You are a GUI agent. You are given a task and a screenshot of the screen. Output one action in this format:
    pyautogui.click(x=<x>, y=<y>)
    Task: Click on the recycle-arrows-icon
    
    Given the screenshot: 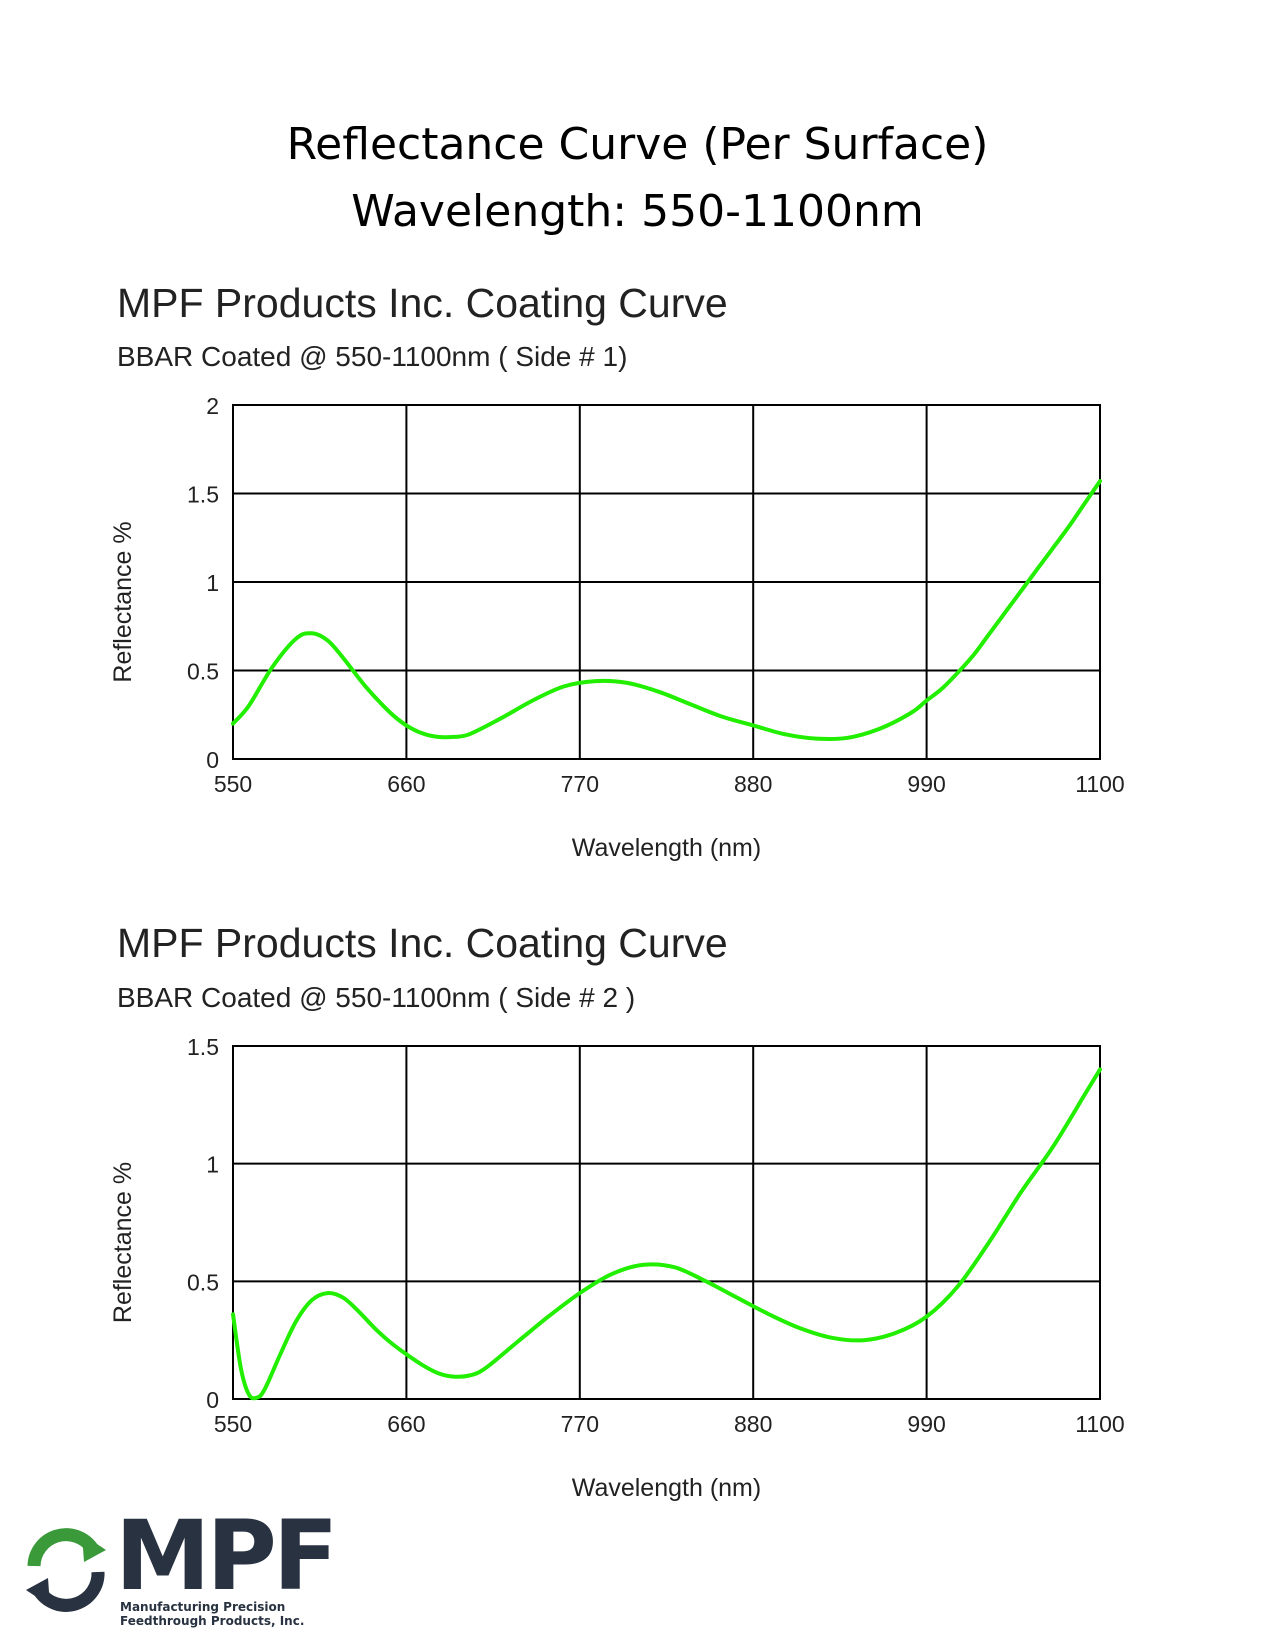 What is the action you would take?
    pyautogui.click(x=66, y=1570)
    